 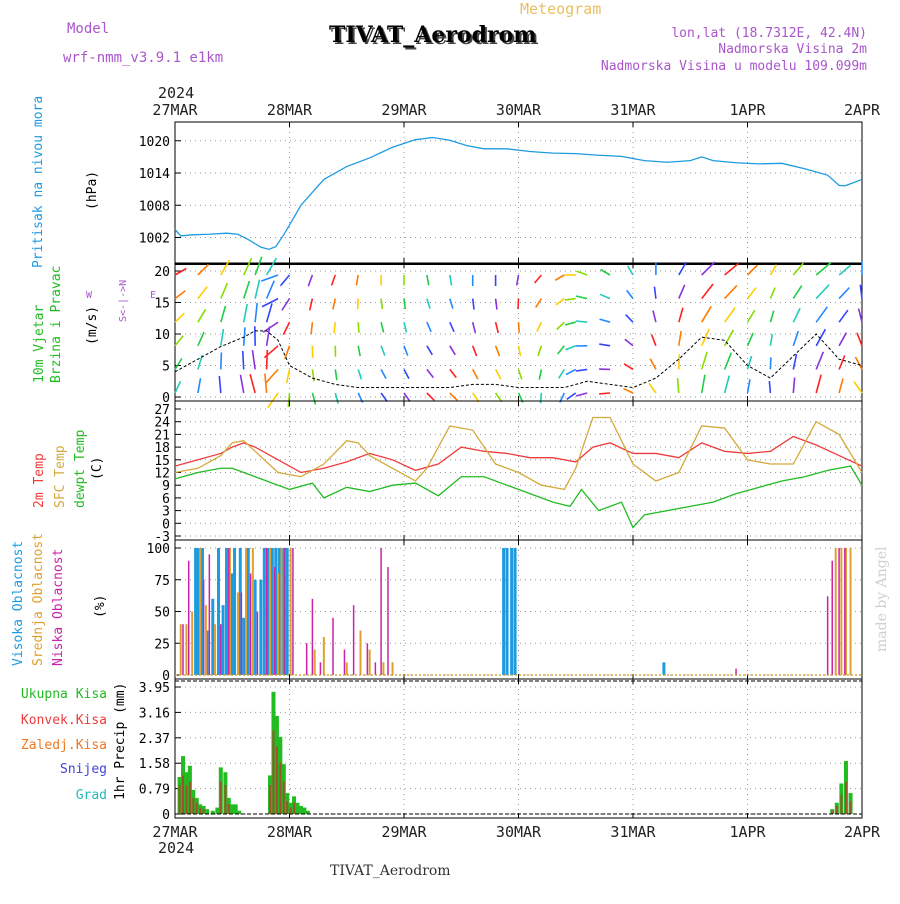 I want to click on lonlat-label: lon,lat (18.7312E, 42.4N), so click(x=769, y=33).